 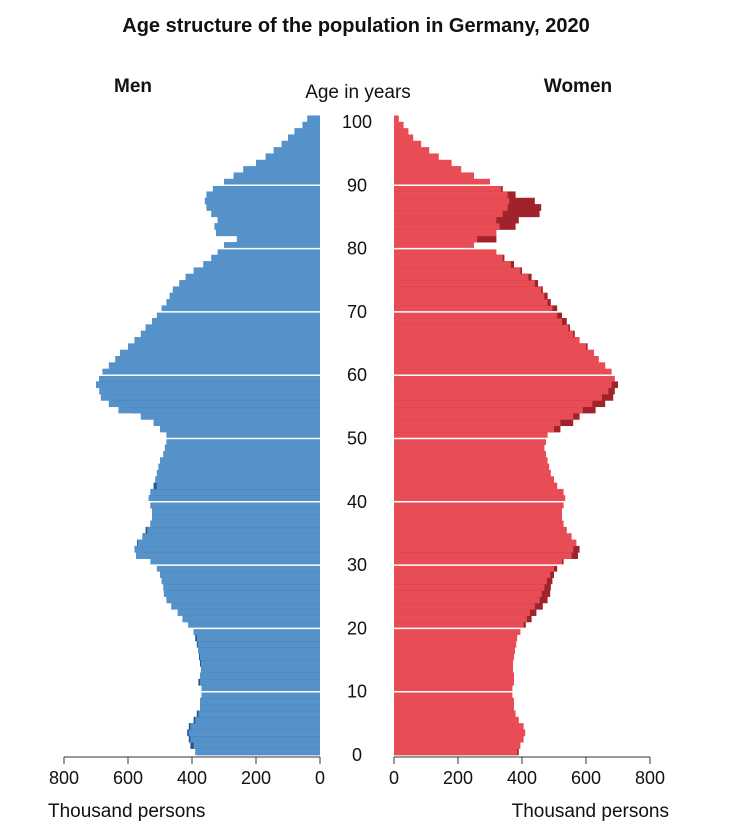 What do you see at coordinates (586, 778) in the screenshot?
I see `women-x-tick-label-600: 600` at bounding box center [586, 778].